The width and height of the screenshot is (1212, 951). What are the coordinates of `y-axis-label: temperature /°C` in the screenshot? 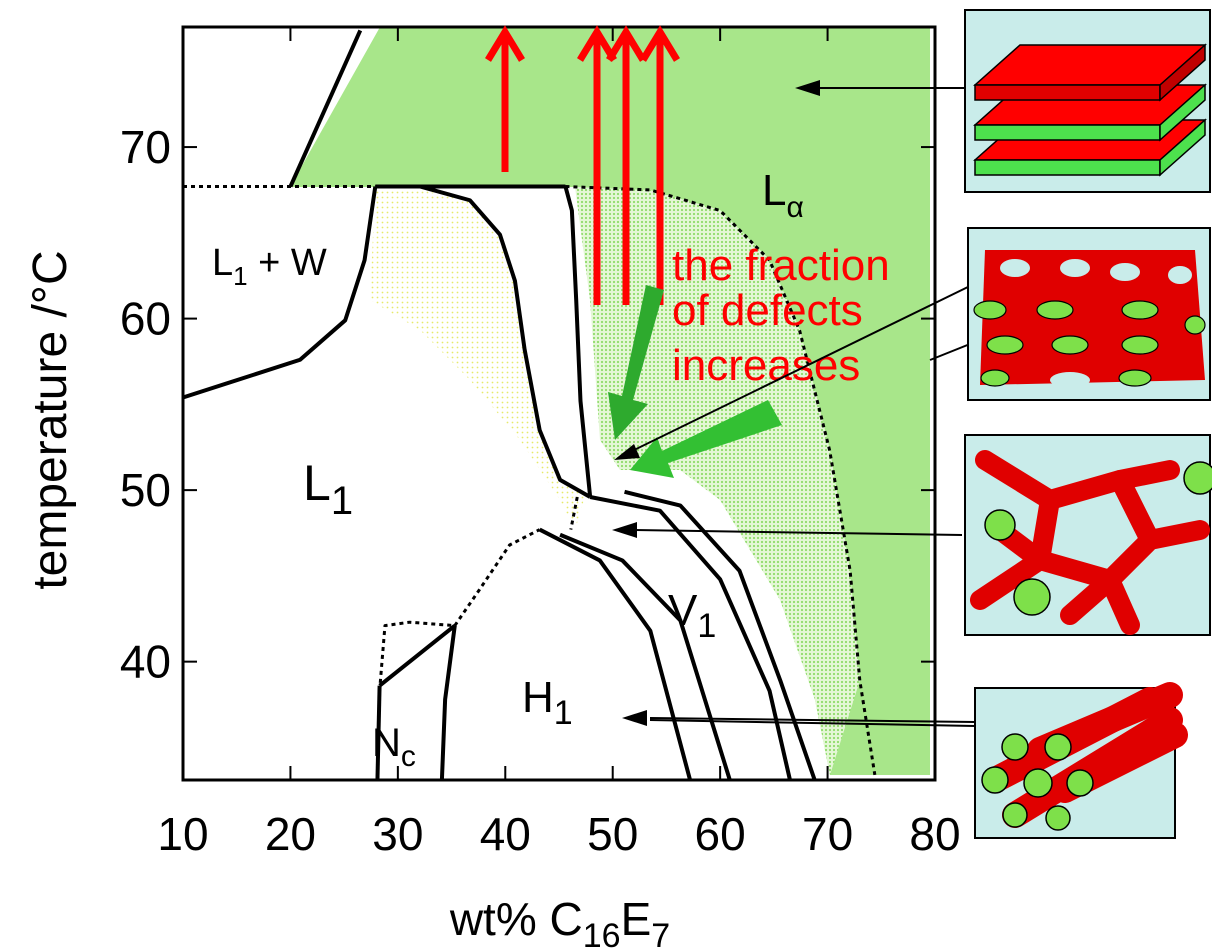 It's located at (50, 419).